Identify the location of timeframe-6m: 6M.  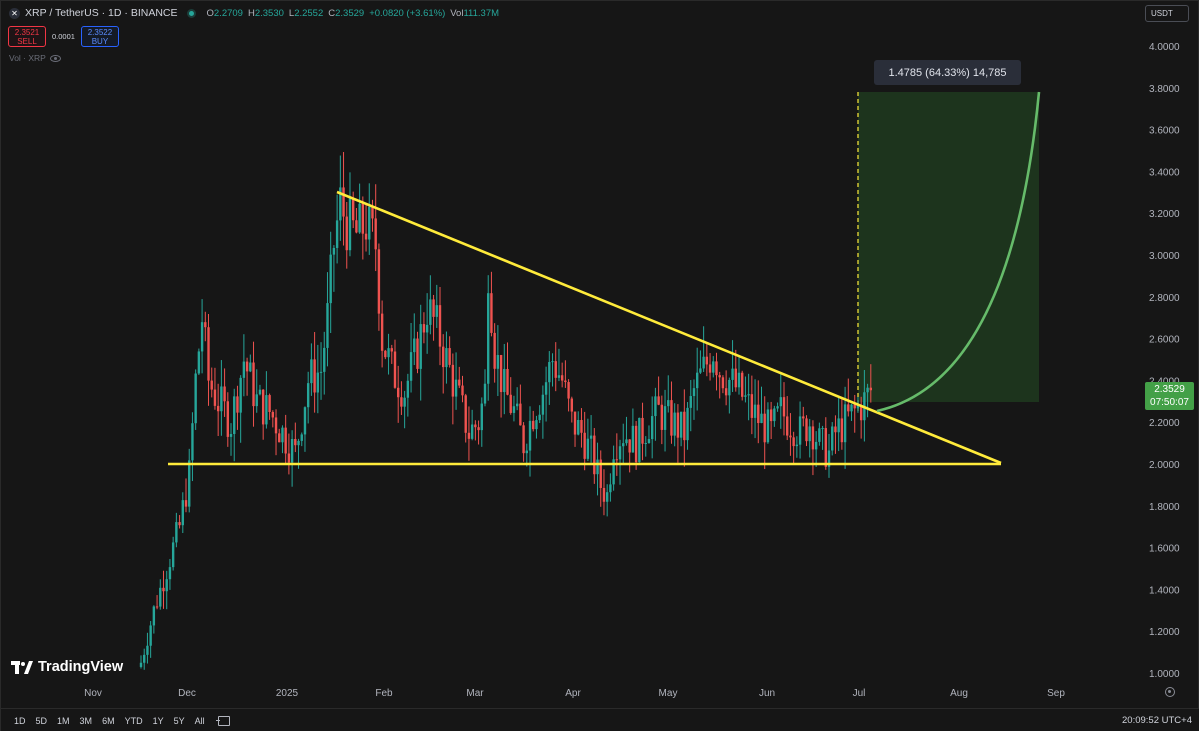
(108, 720).